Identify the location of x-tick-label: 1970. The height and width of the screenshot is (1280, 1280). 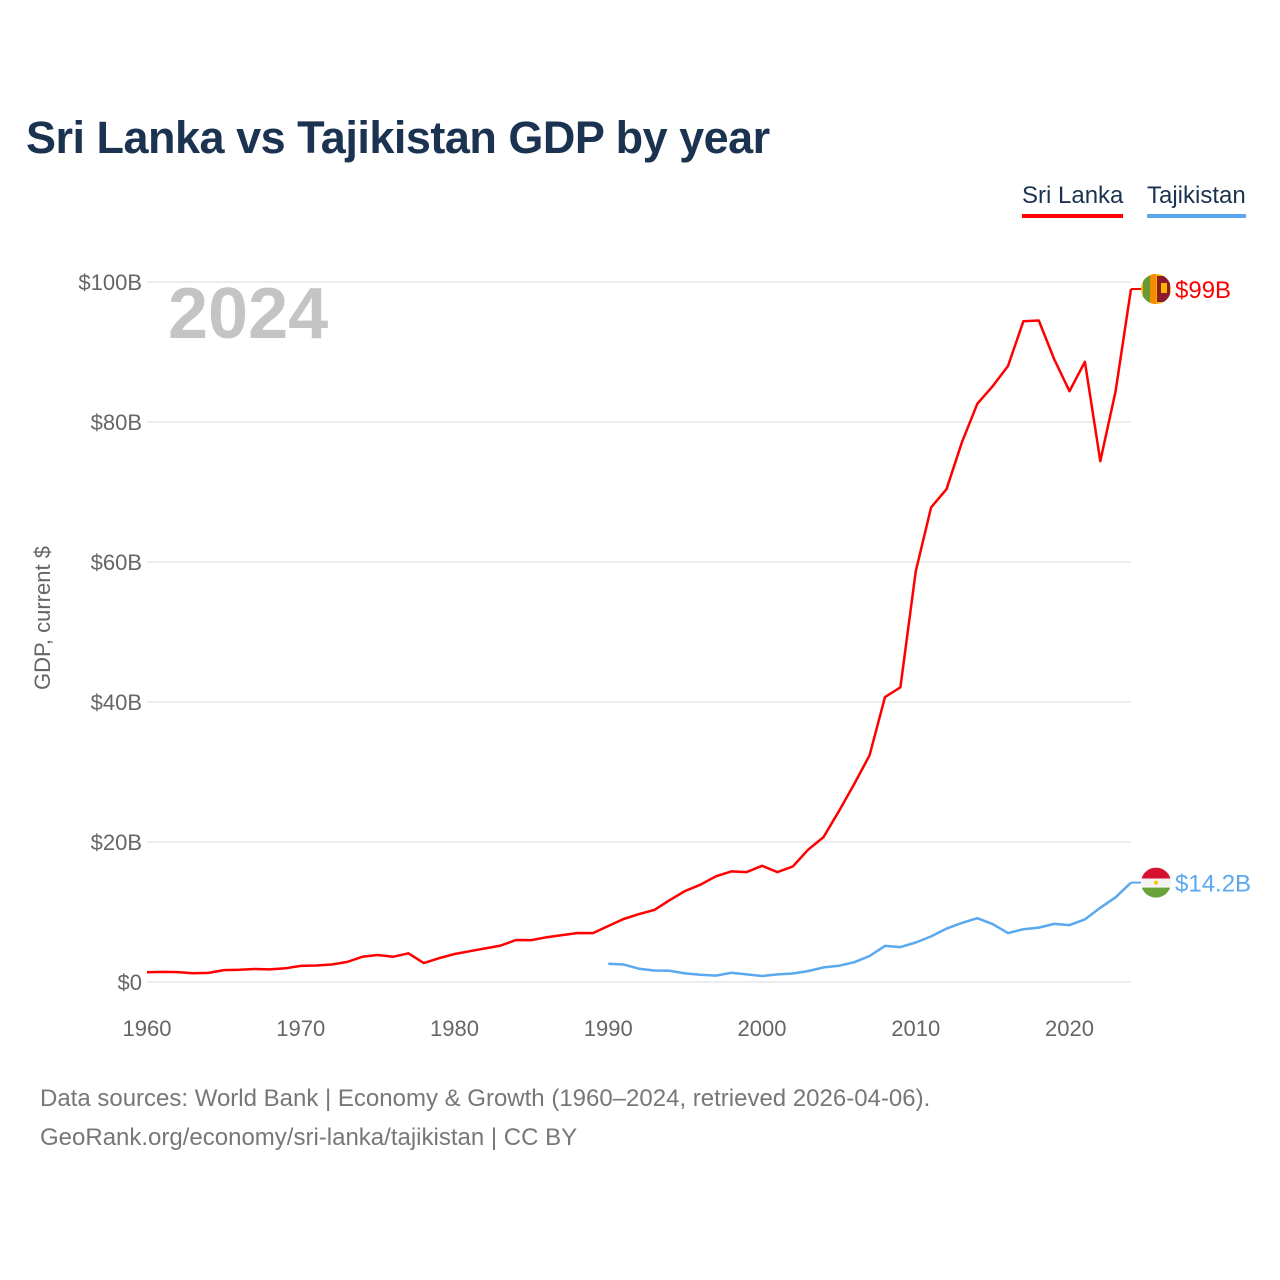
(300, 1028).